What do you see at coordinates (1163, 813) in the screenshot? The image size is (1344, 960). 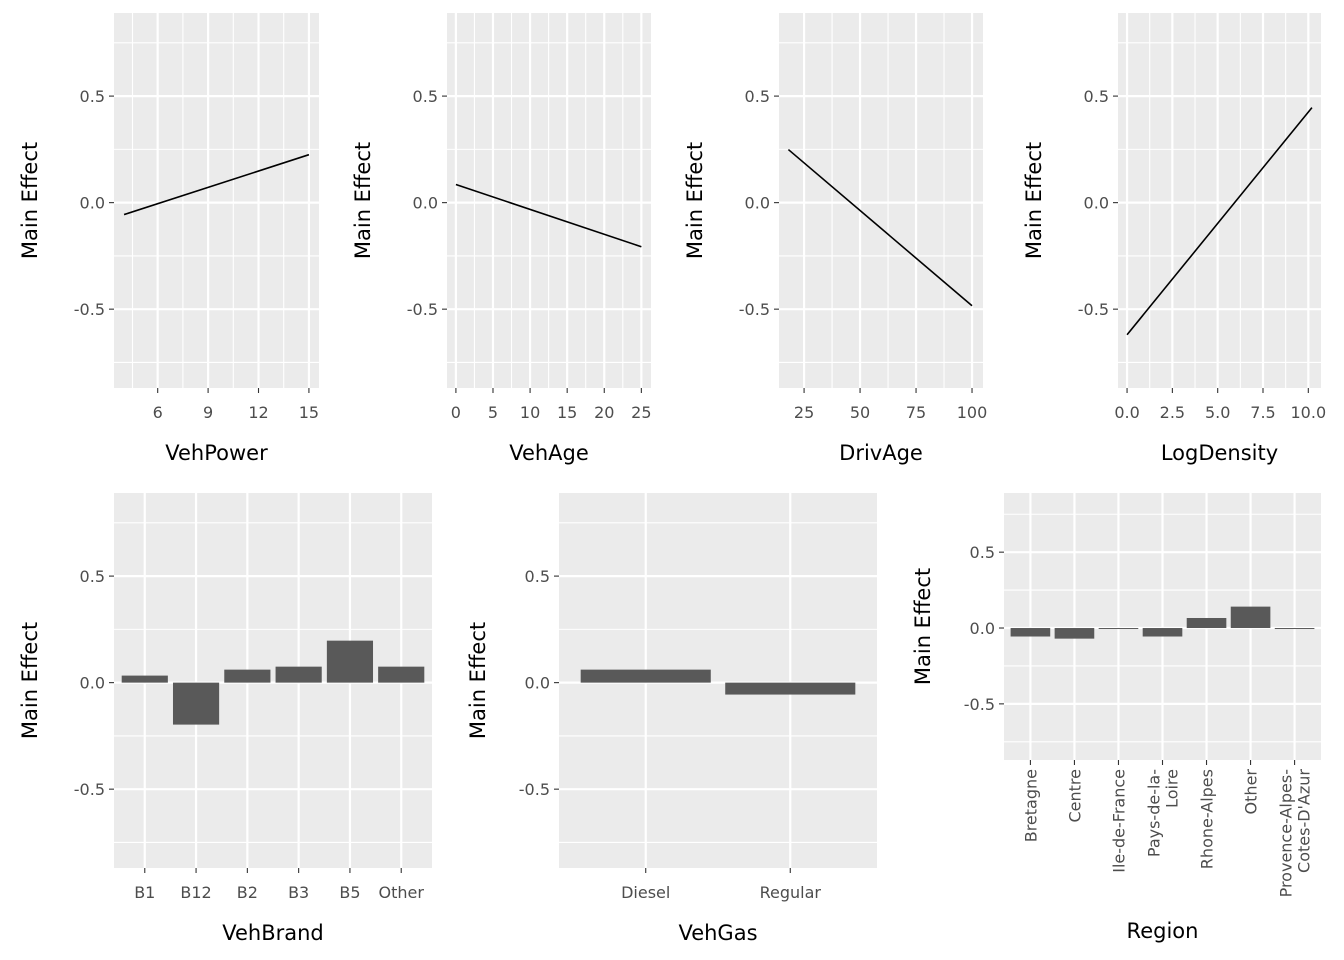 I see `x-tick-label: Pays-de-la-Loire` at bounding box center [1163, 813].